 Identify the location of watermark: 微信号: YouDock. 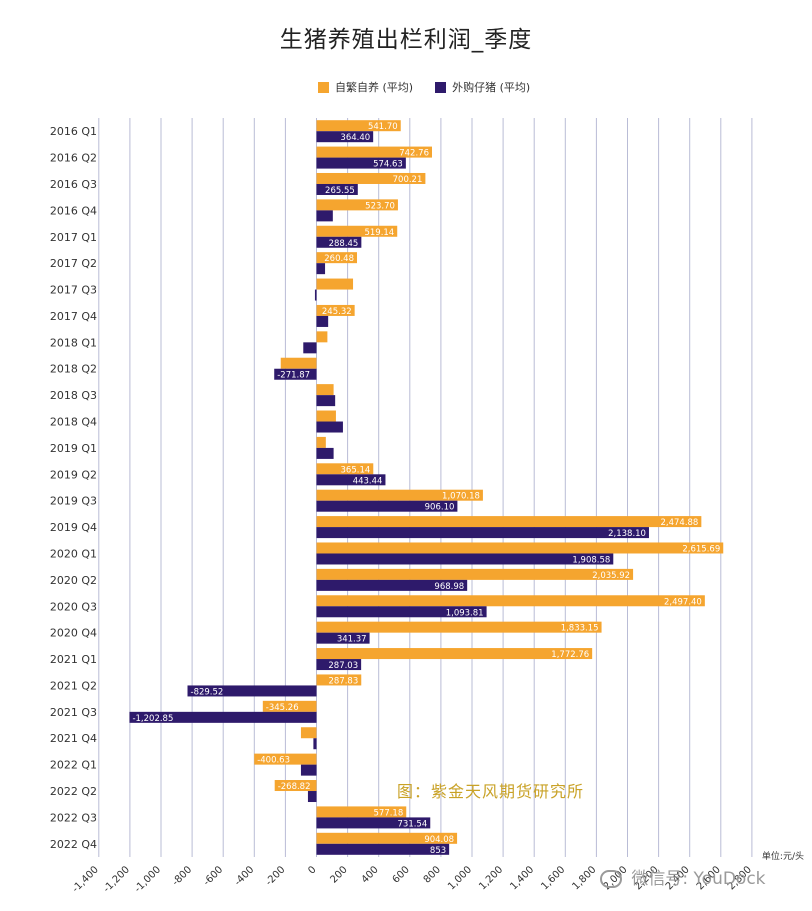
(683, 876).